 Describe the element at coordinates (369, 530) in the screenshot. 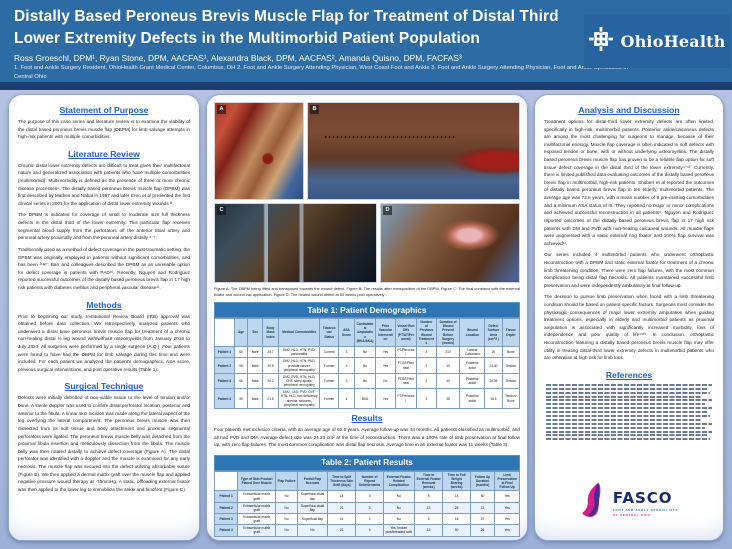

I see `table-cell: 4` at that location.